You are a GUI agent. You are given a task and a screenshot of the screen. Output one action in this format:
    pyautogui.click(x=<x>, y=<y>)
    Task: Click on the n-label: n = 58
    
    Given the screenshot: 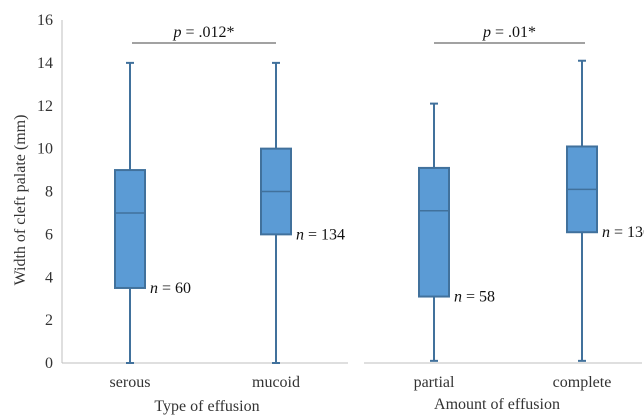 What is the action you would take?
    pyautogui.click(x=474, y=297)
    